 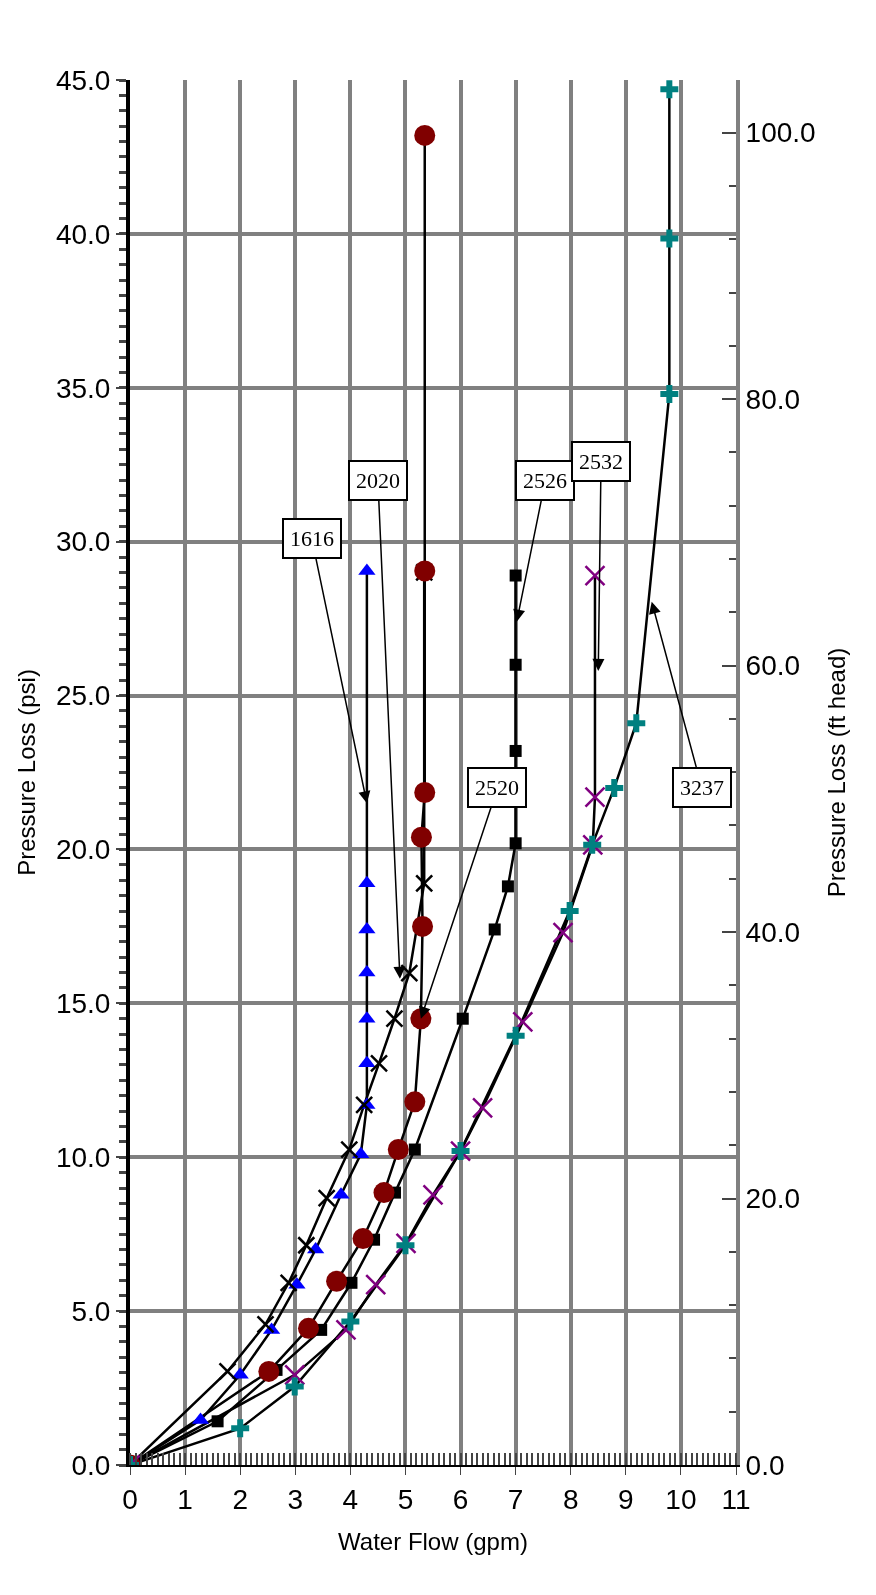 I want to click on y-tick-label: 45.0, so click(x=83, y=80).